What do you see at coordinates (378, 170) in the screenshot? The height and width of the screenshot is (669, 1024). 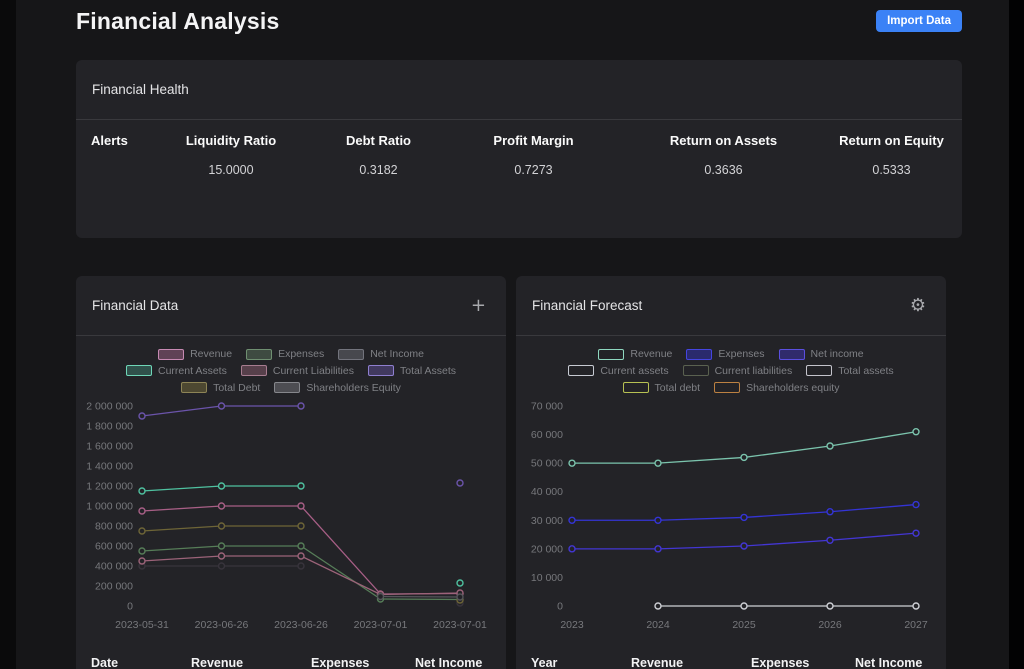 I see `table-cell: 0.3182` at bounding box center [378, 170].